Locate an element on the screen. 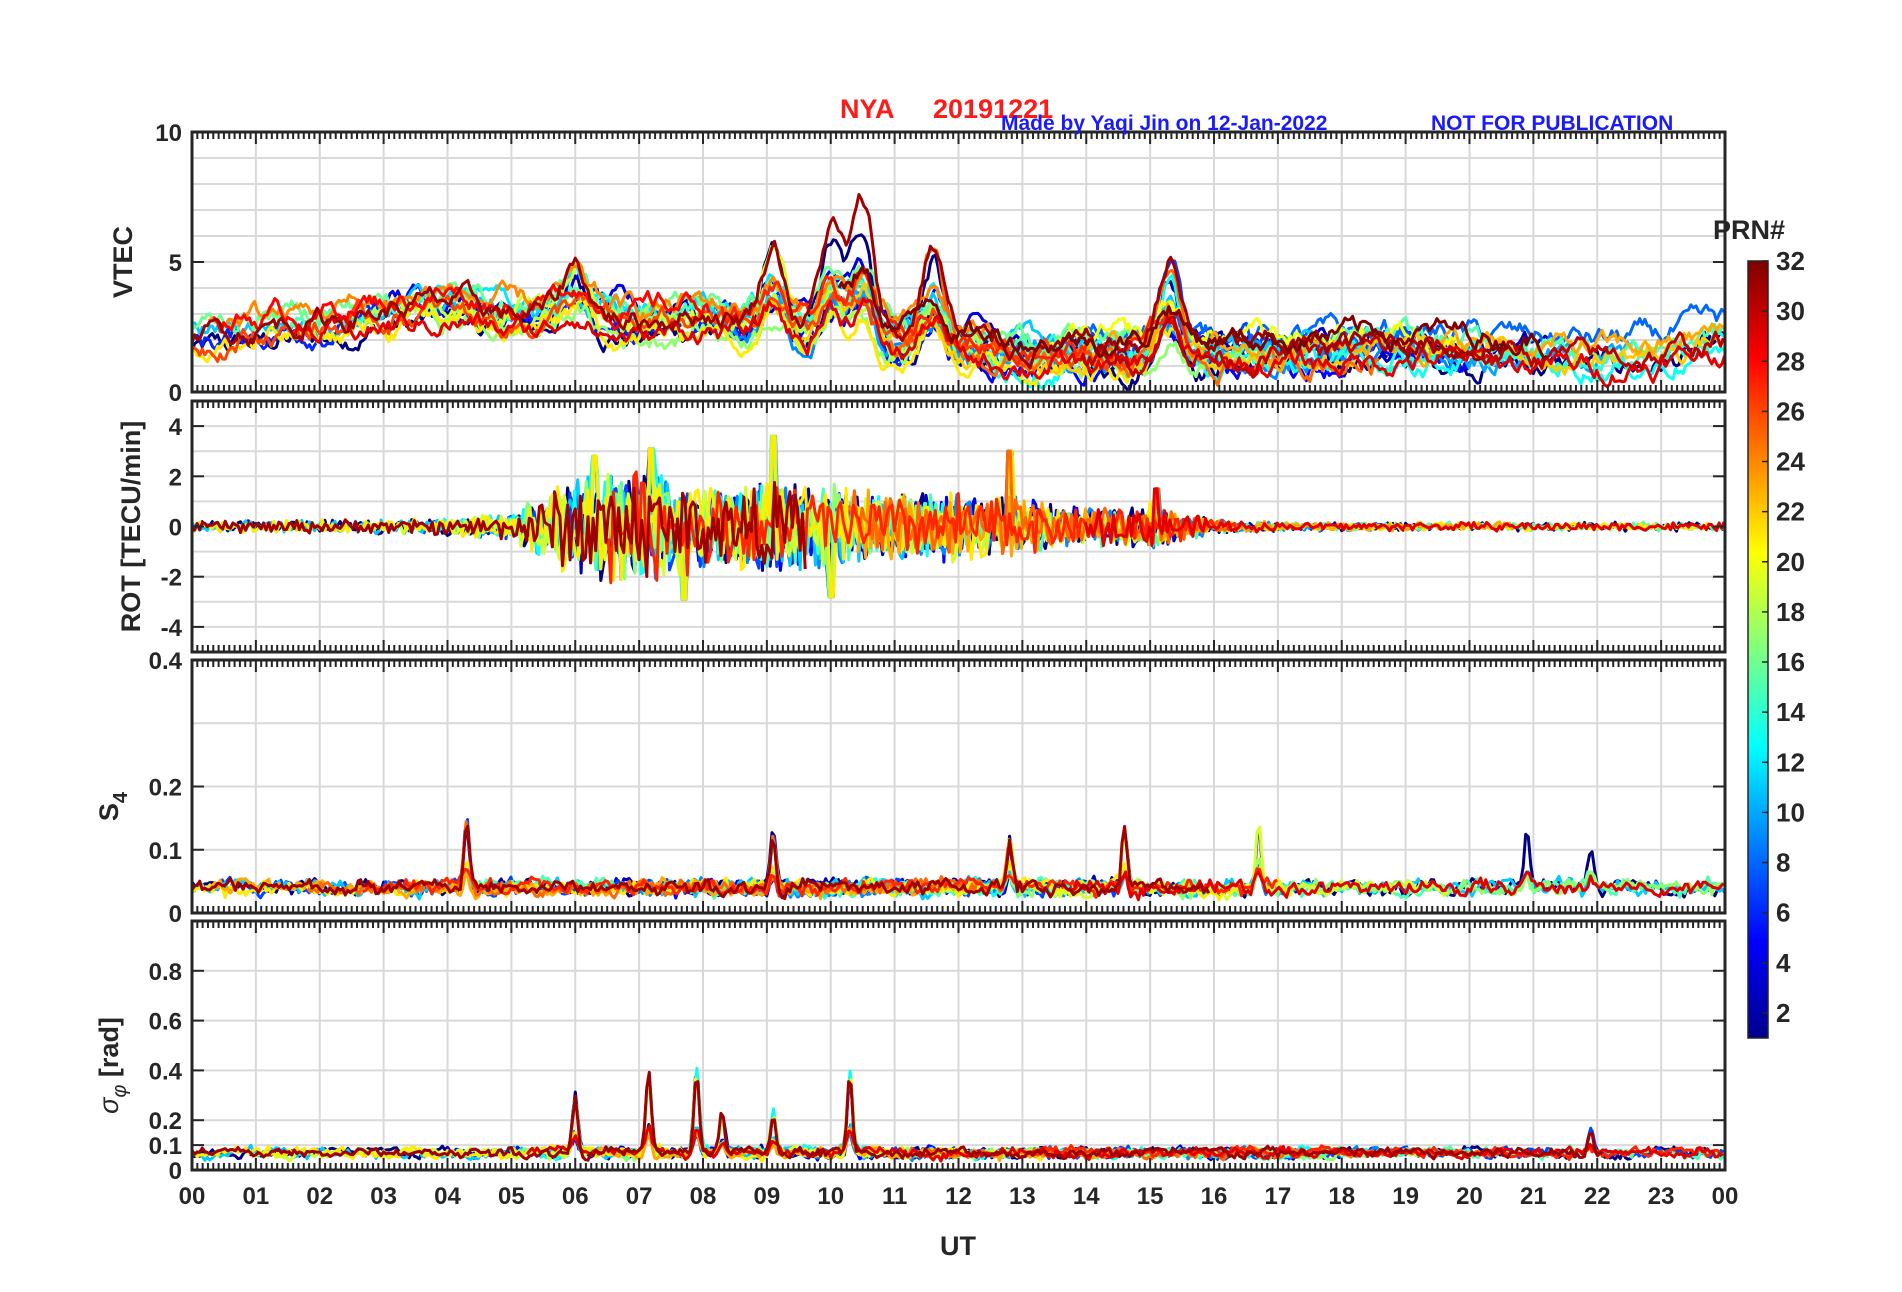 The width and height of the screenshot is (1902, 1292). y-tick-label-vtec: 0 is located at coordinates (175, 393).